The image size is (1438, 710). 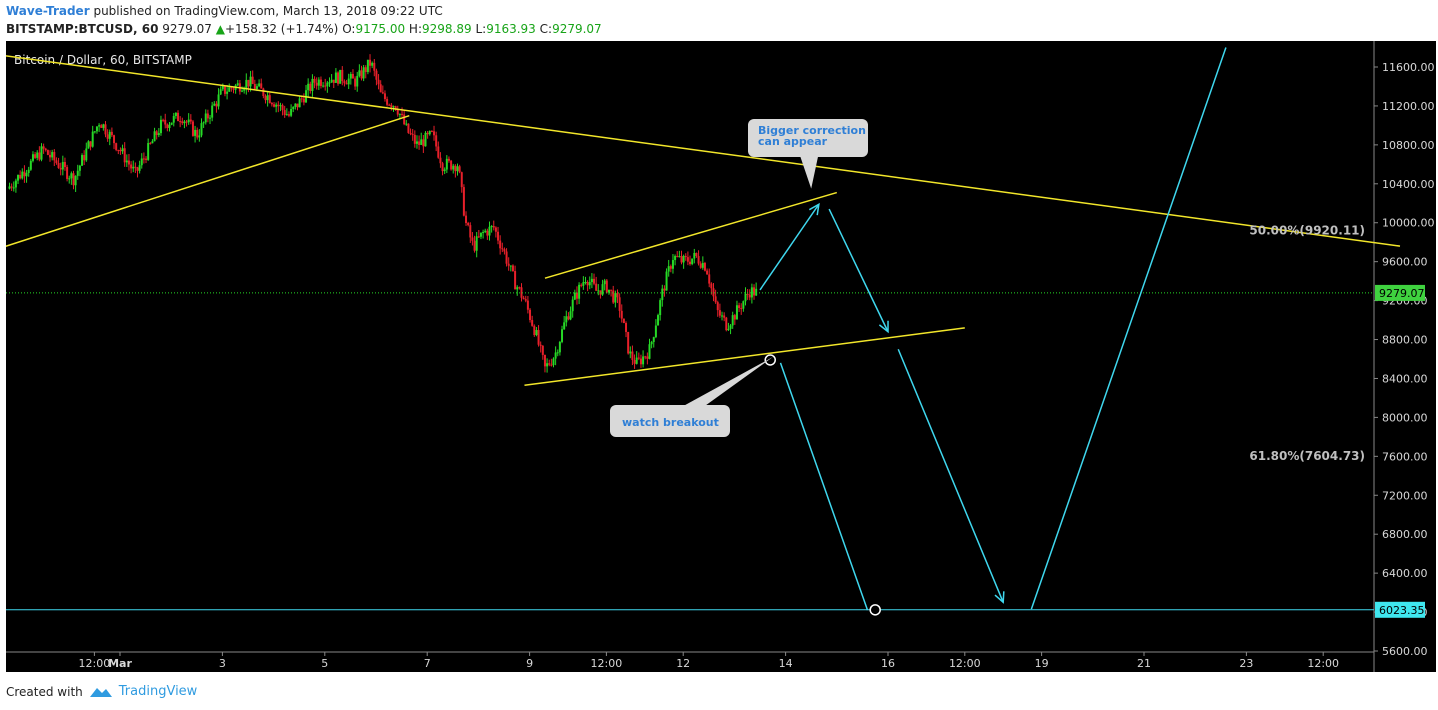 What do you see at coordinates (683, 663) in the screenshot?
I see `x-tick-label: 12` at bounding box center [683, 663].